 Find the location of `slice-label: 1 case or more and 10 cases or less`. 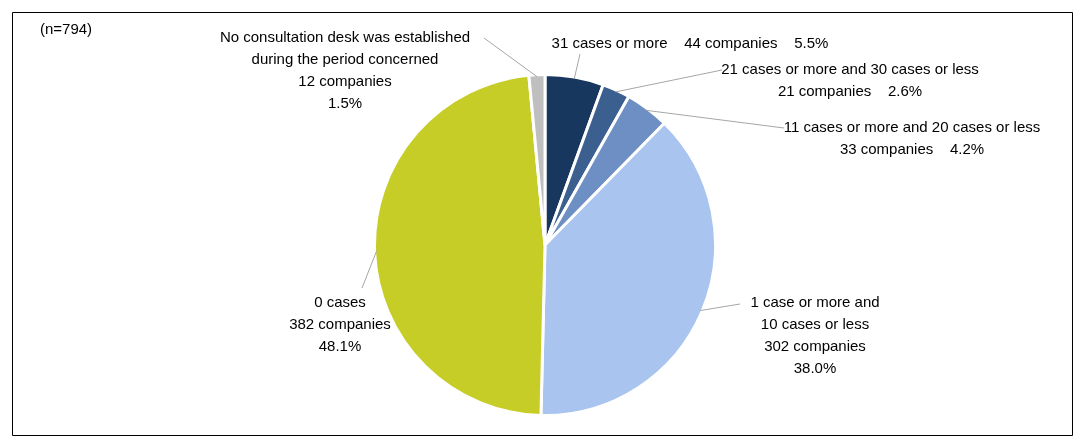

slice-label: 1 case or more and 10 cases or less is located at coordinates (815, 313).